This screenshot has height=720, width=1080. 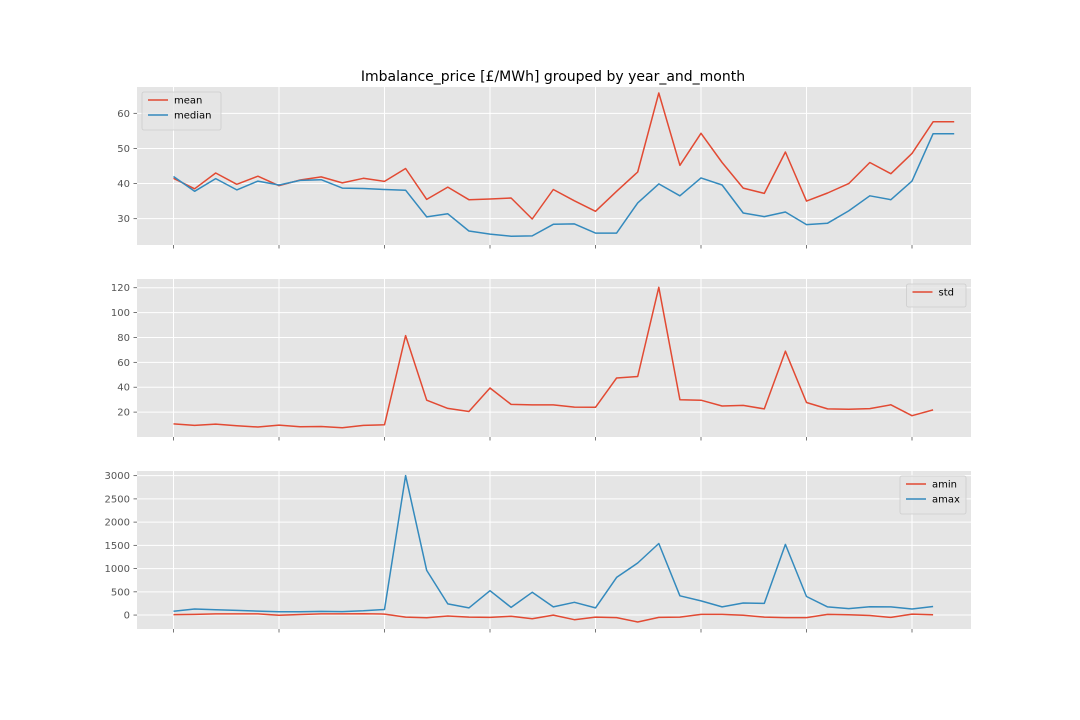 What do you see at coordinates (123, 149) in the screenshot?
I see `y-tick-label: 50` at bounding box center [123, 149].